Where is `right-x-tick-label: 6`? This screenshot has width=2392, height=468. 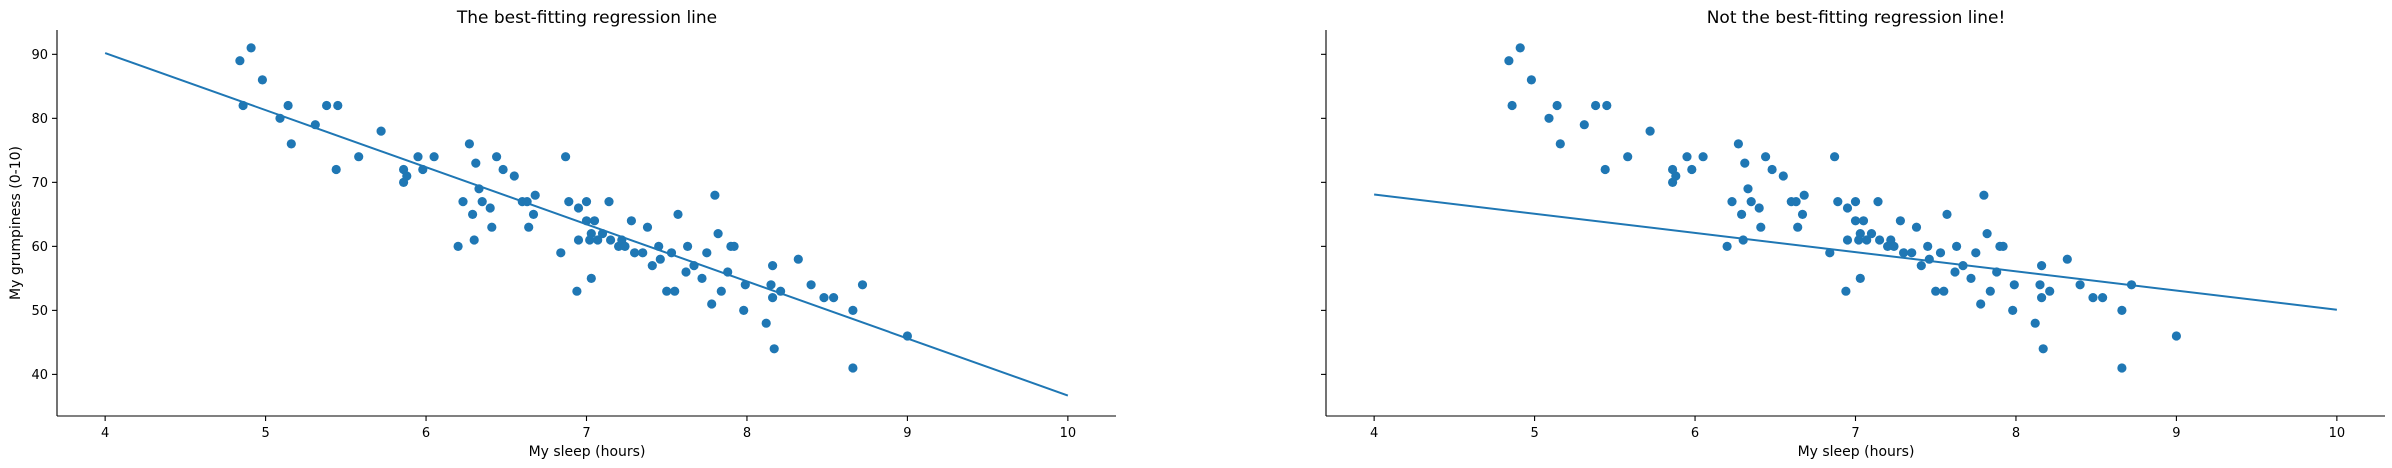
right-x-tick-label: 6 is located at coordinates (1695, 433).